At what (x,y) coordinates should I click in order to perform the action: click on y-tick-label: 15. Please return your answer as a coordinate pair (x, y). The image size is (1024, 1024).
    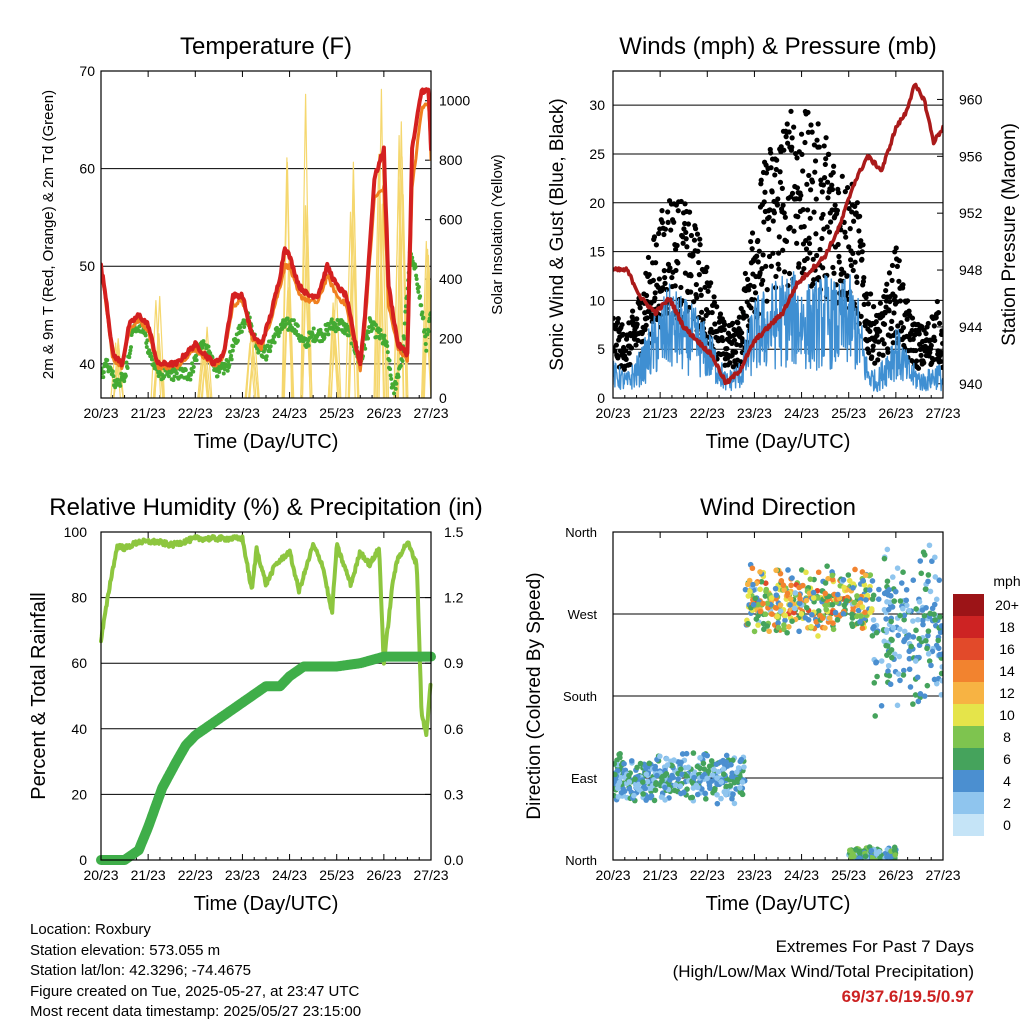
    Looking at the image, I should click on (597, 252).